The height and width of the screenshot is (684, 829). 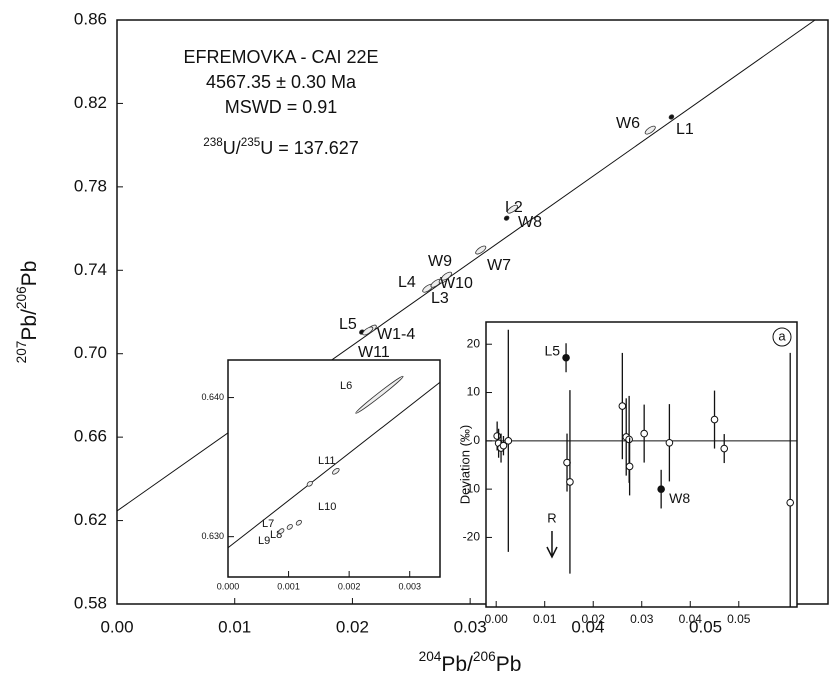 I want to click on y-tick-label: 0.62, so click(x=90, y=519).